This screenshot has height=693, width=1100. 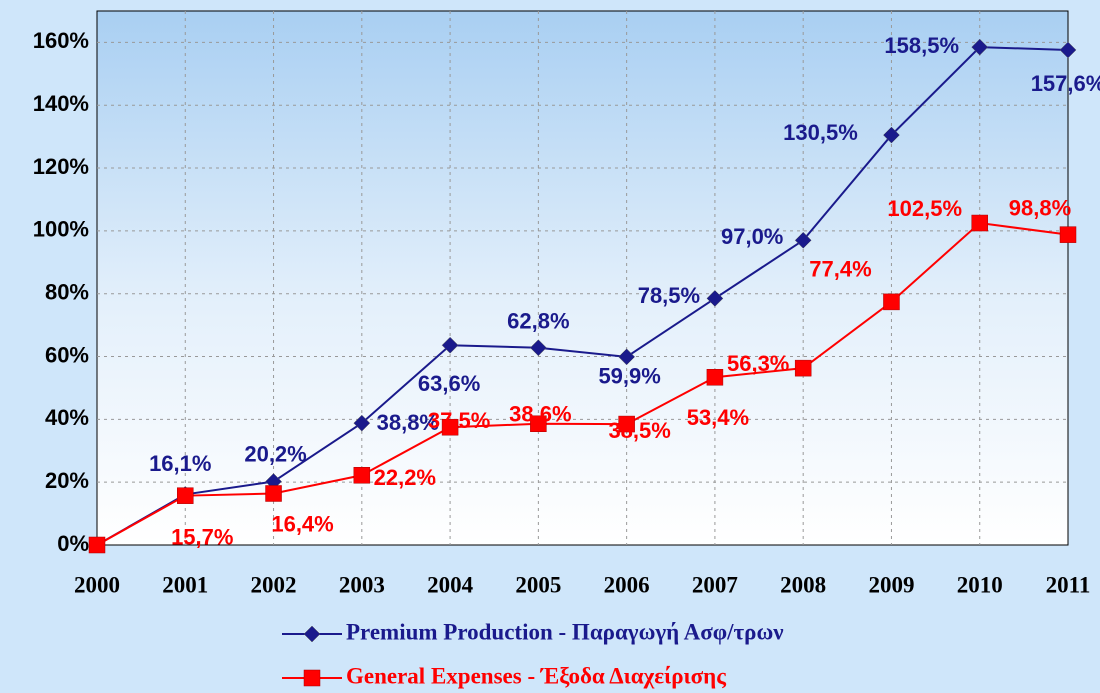 I want to click on value-label: 78,5%, so click(x=669, y=295).